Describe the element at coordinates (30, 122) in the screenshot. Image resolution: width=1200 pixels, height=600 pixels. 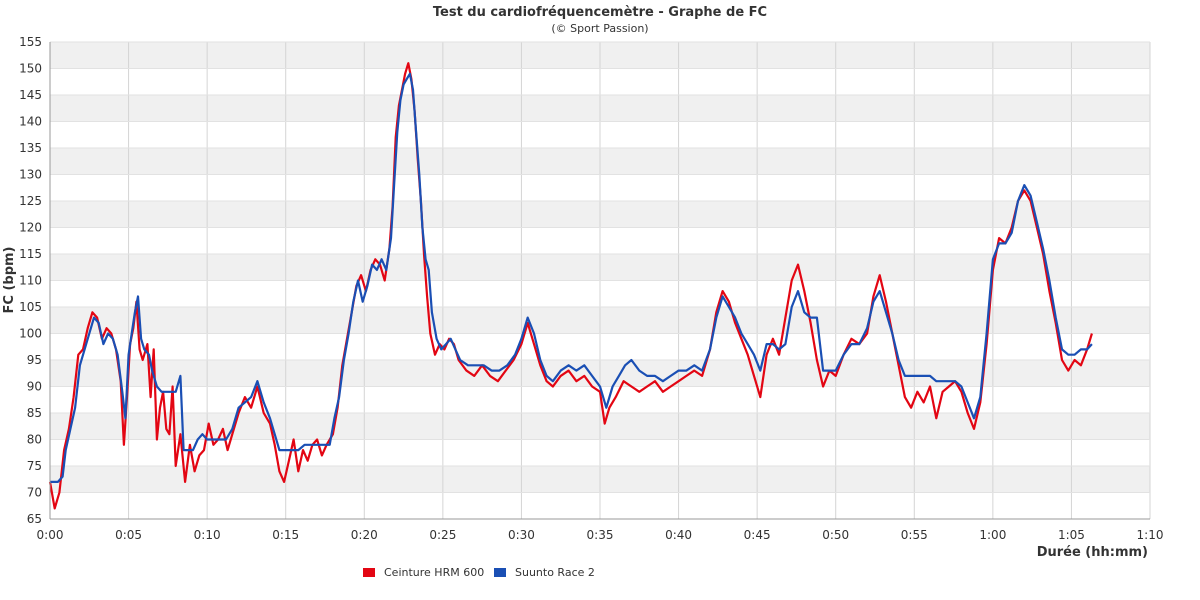
I see `y-tick-label: 140` at that location.